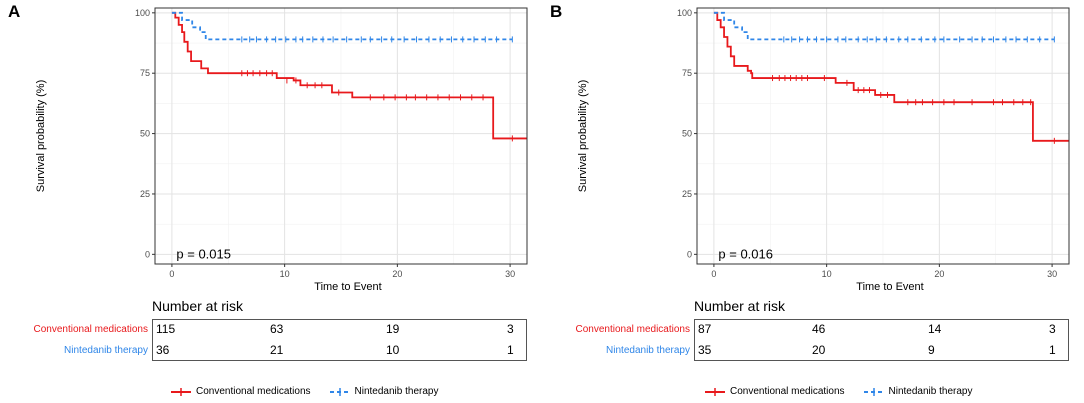  I want to click on risk-value: 63, so click(277, 329).